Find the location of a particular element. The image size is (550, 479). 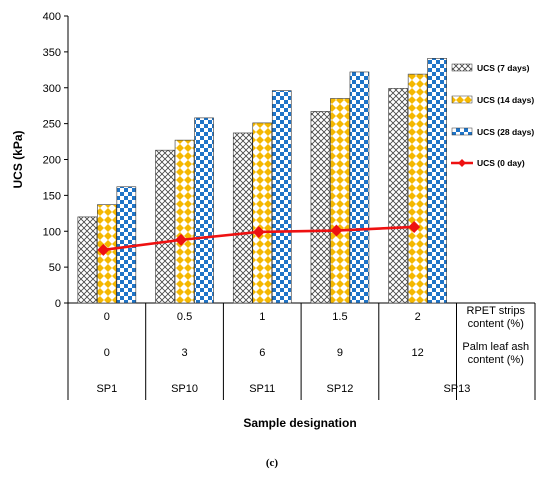

legend-label: UCS (0 day) is located at coordinates (501, 163).